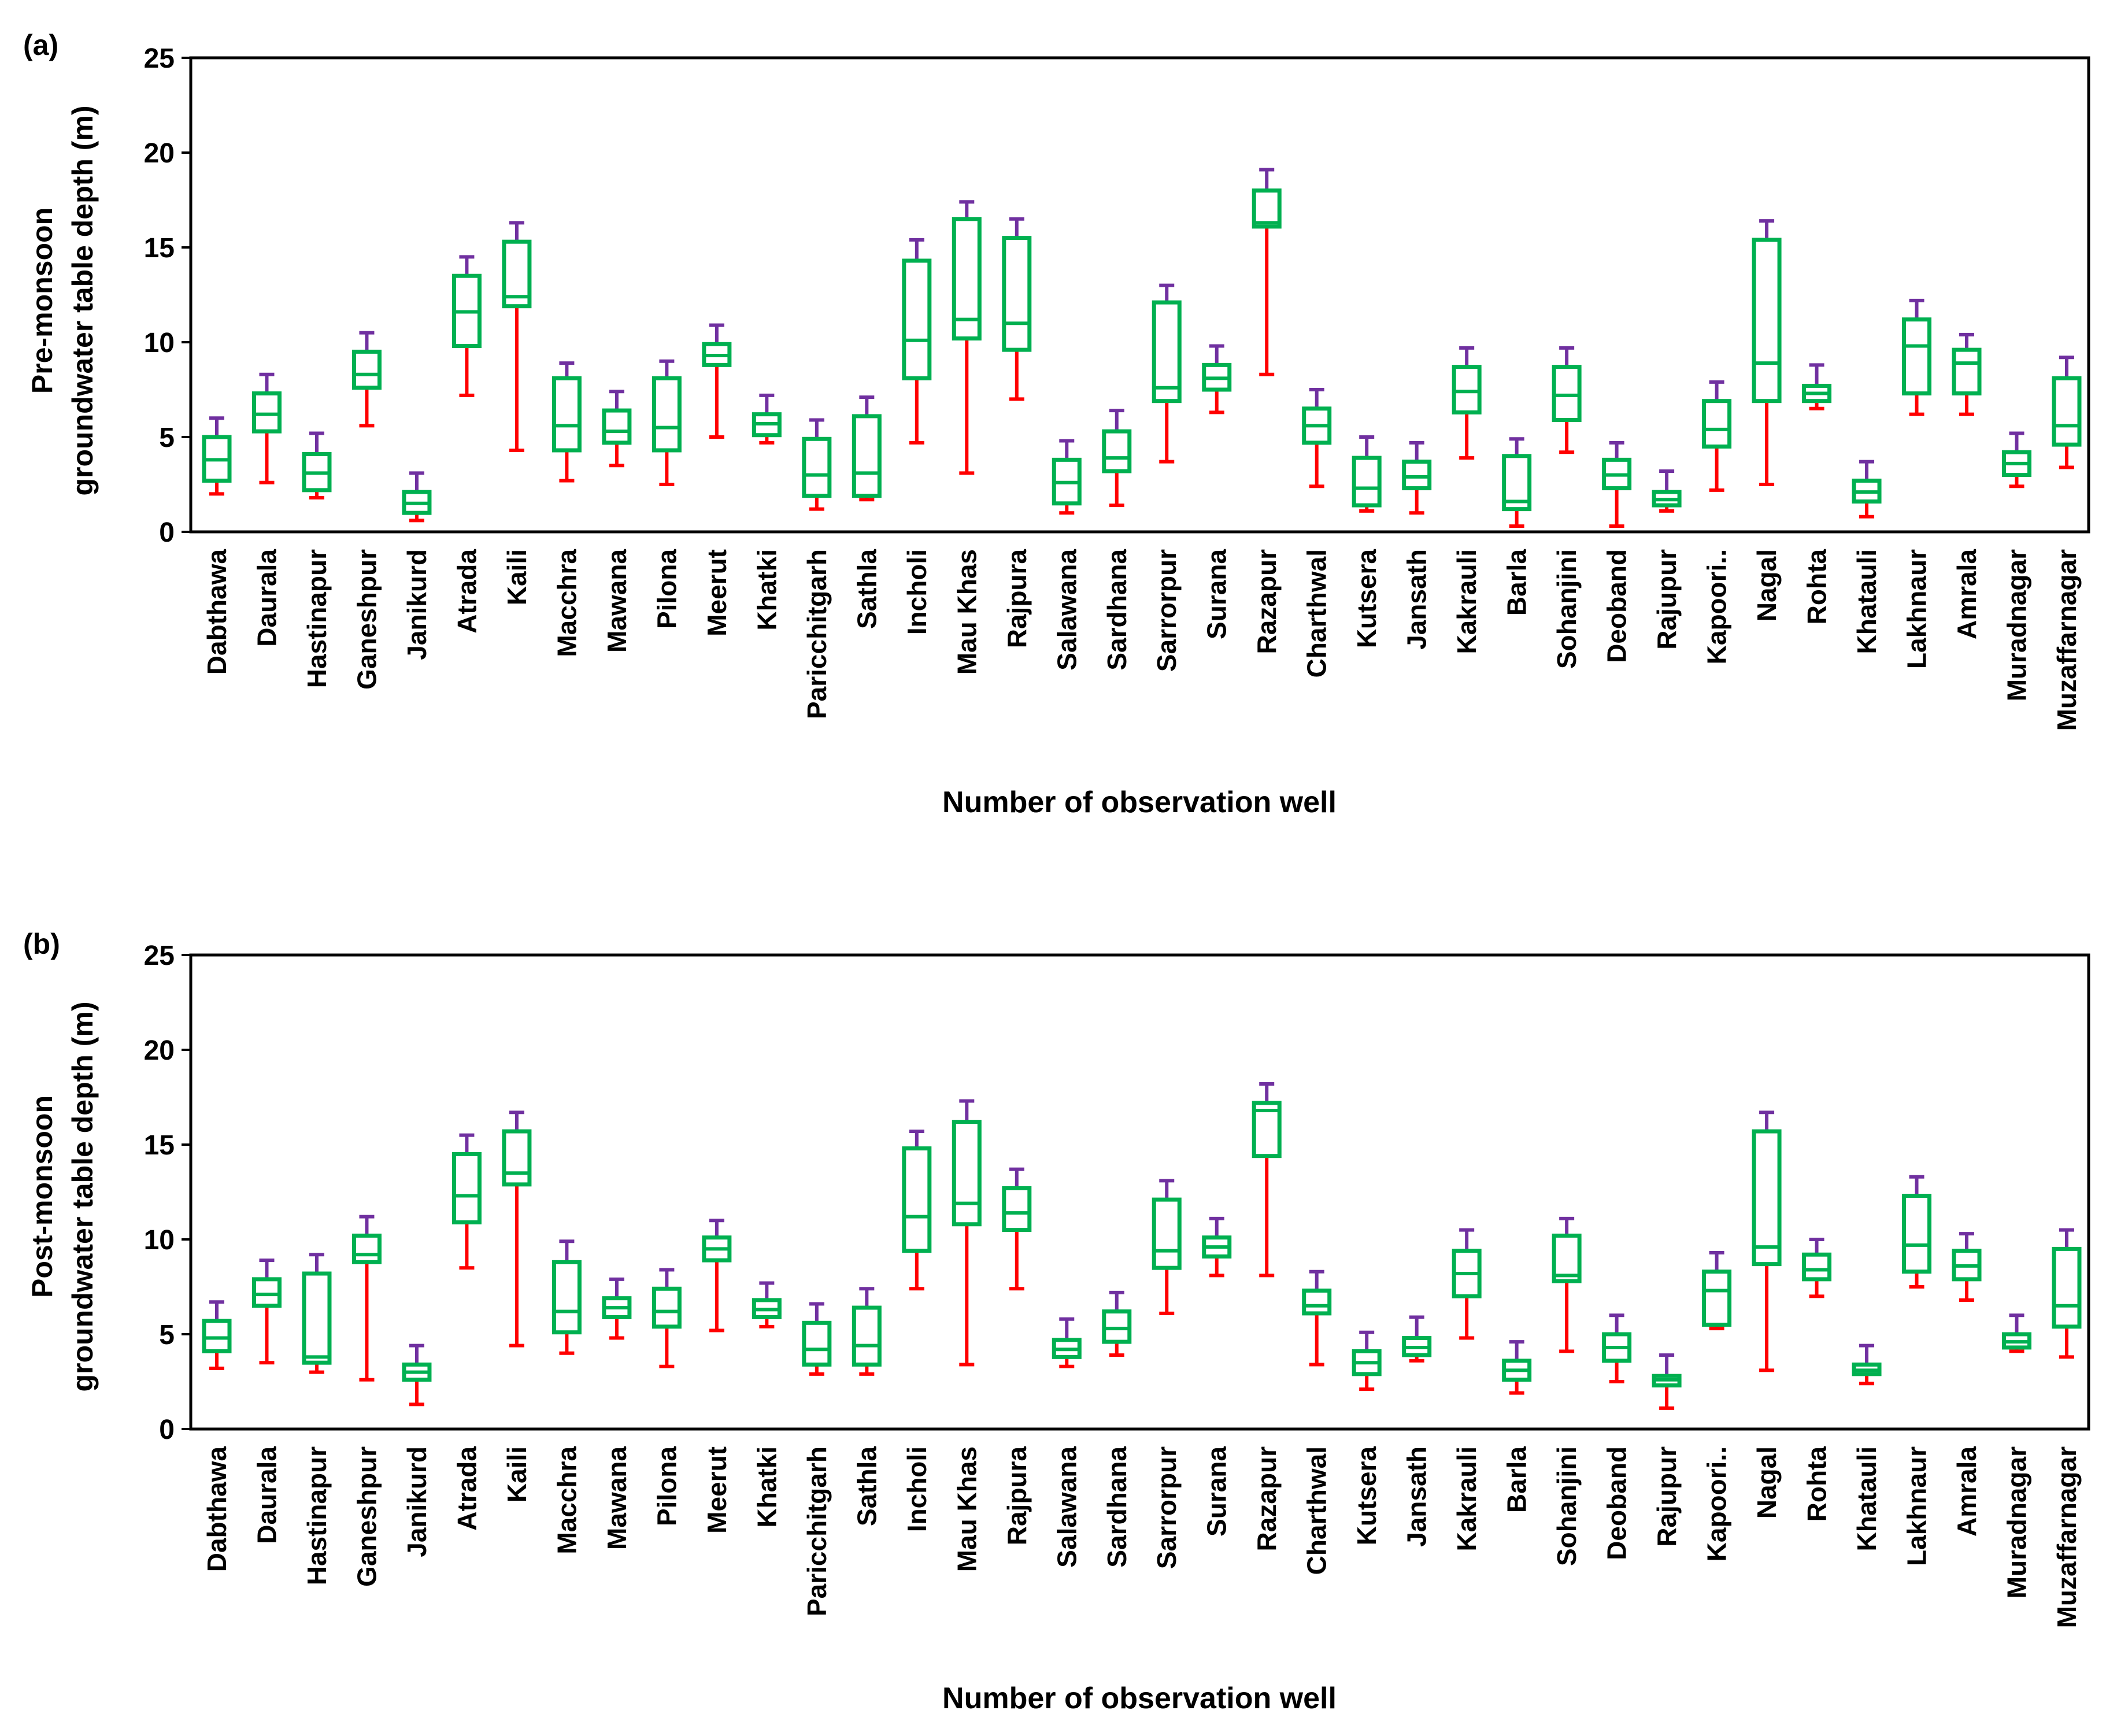 The height and width of the screenshot is (1736, 2106). I want to click on box-sardhana, so click(1117, 1323).